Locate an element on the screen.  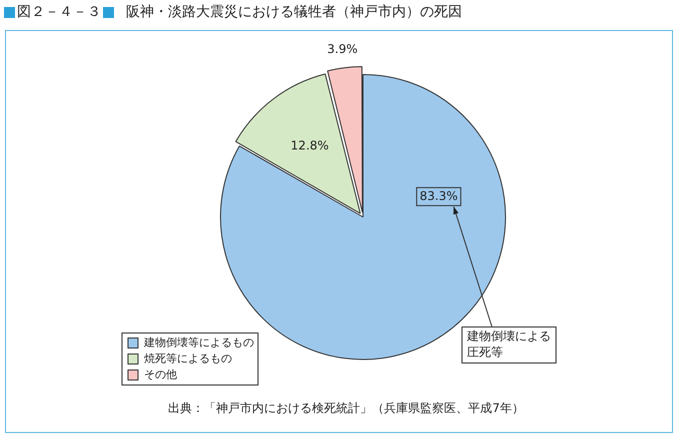
legend-label: 建物倒壊等によるもの is located at coordinates (198, 342).